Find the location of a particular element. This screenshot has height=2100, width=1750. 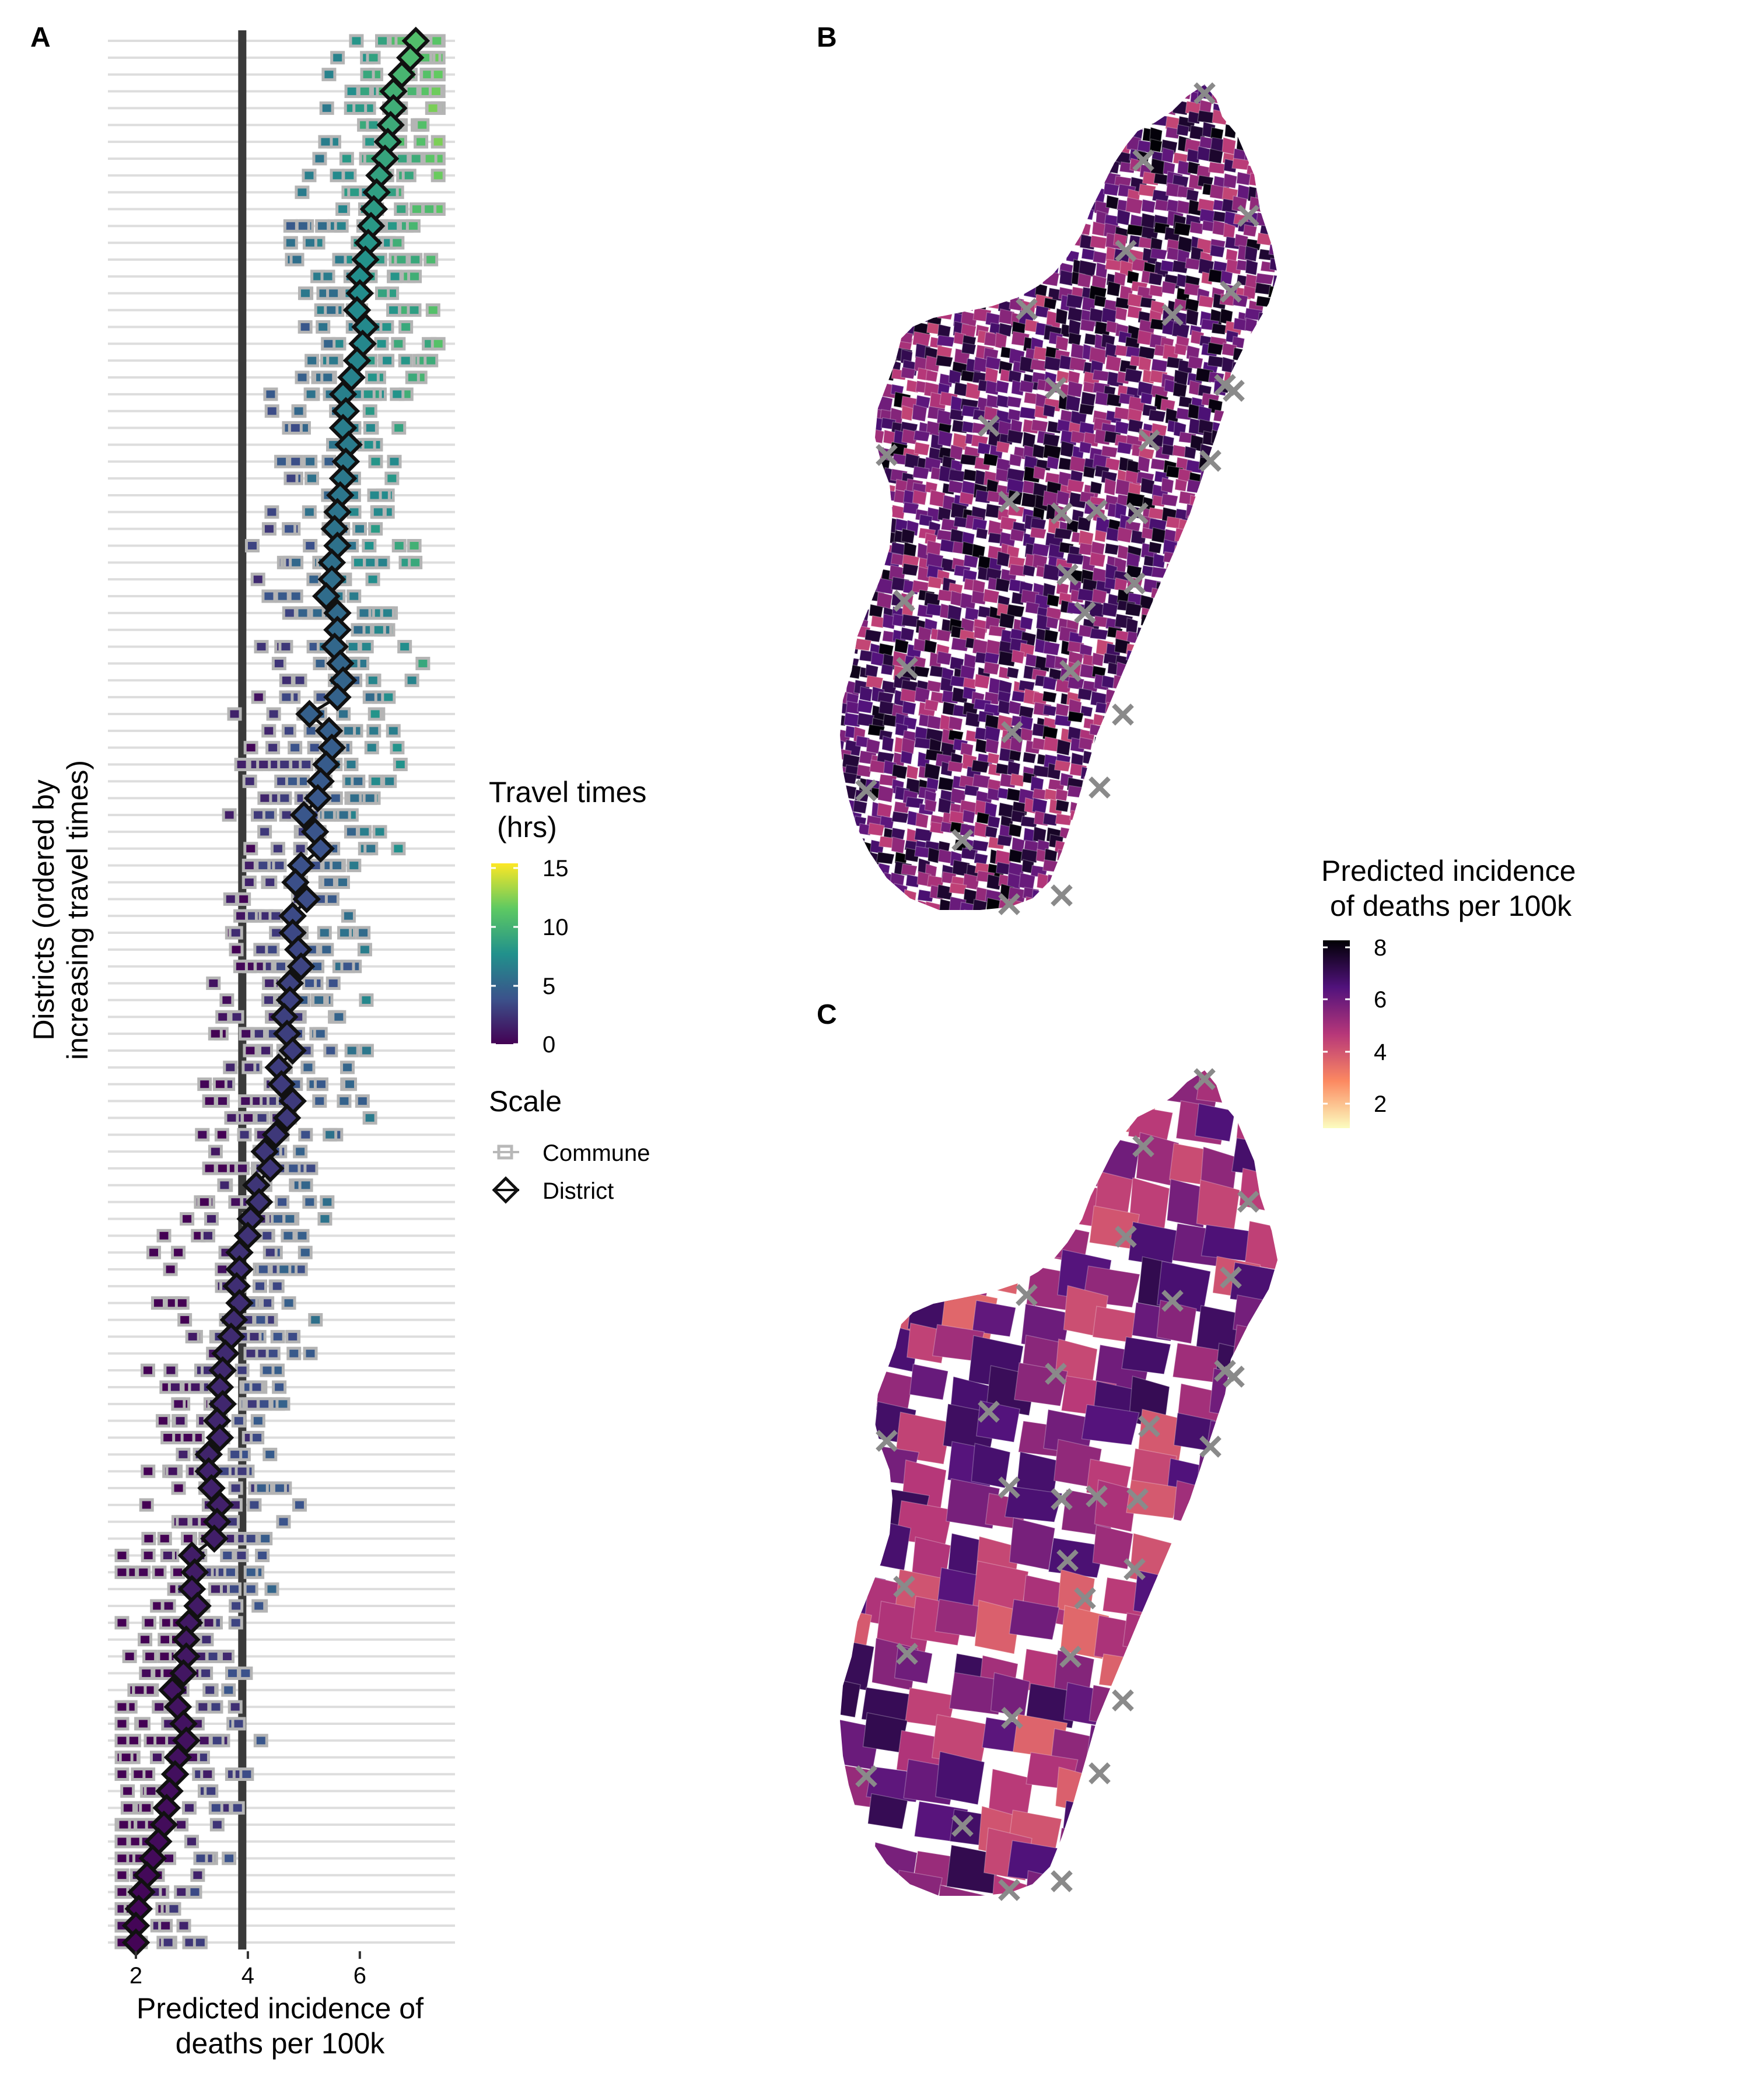

district-point is located at coordinates (214, 1538).